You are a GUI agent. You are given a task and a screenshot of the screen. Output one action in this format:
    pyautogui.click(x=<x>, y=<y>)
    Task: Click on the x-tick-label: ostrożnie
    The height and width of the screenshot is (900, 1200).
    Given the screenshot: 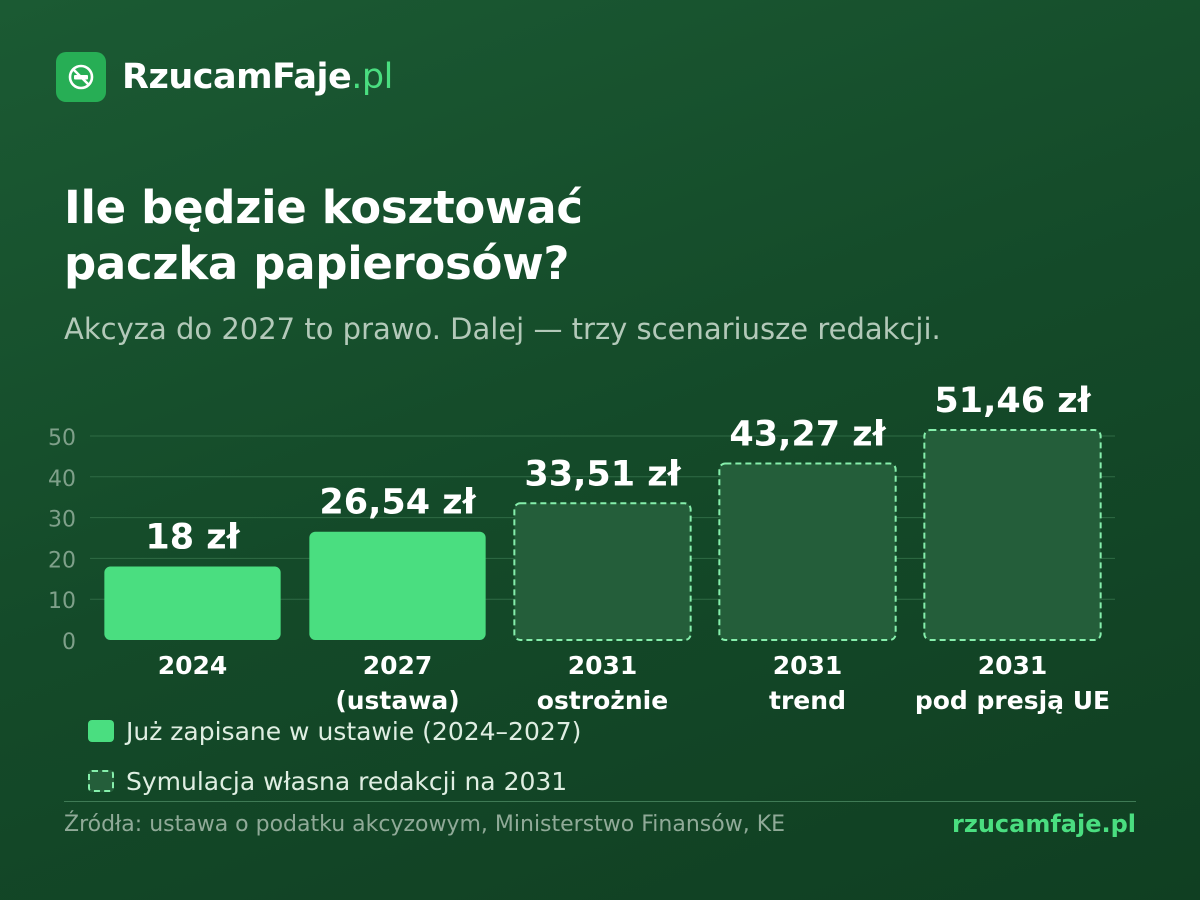 What is the action you would take?
    pyautogui.click(x=602, y=700)
    